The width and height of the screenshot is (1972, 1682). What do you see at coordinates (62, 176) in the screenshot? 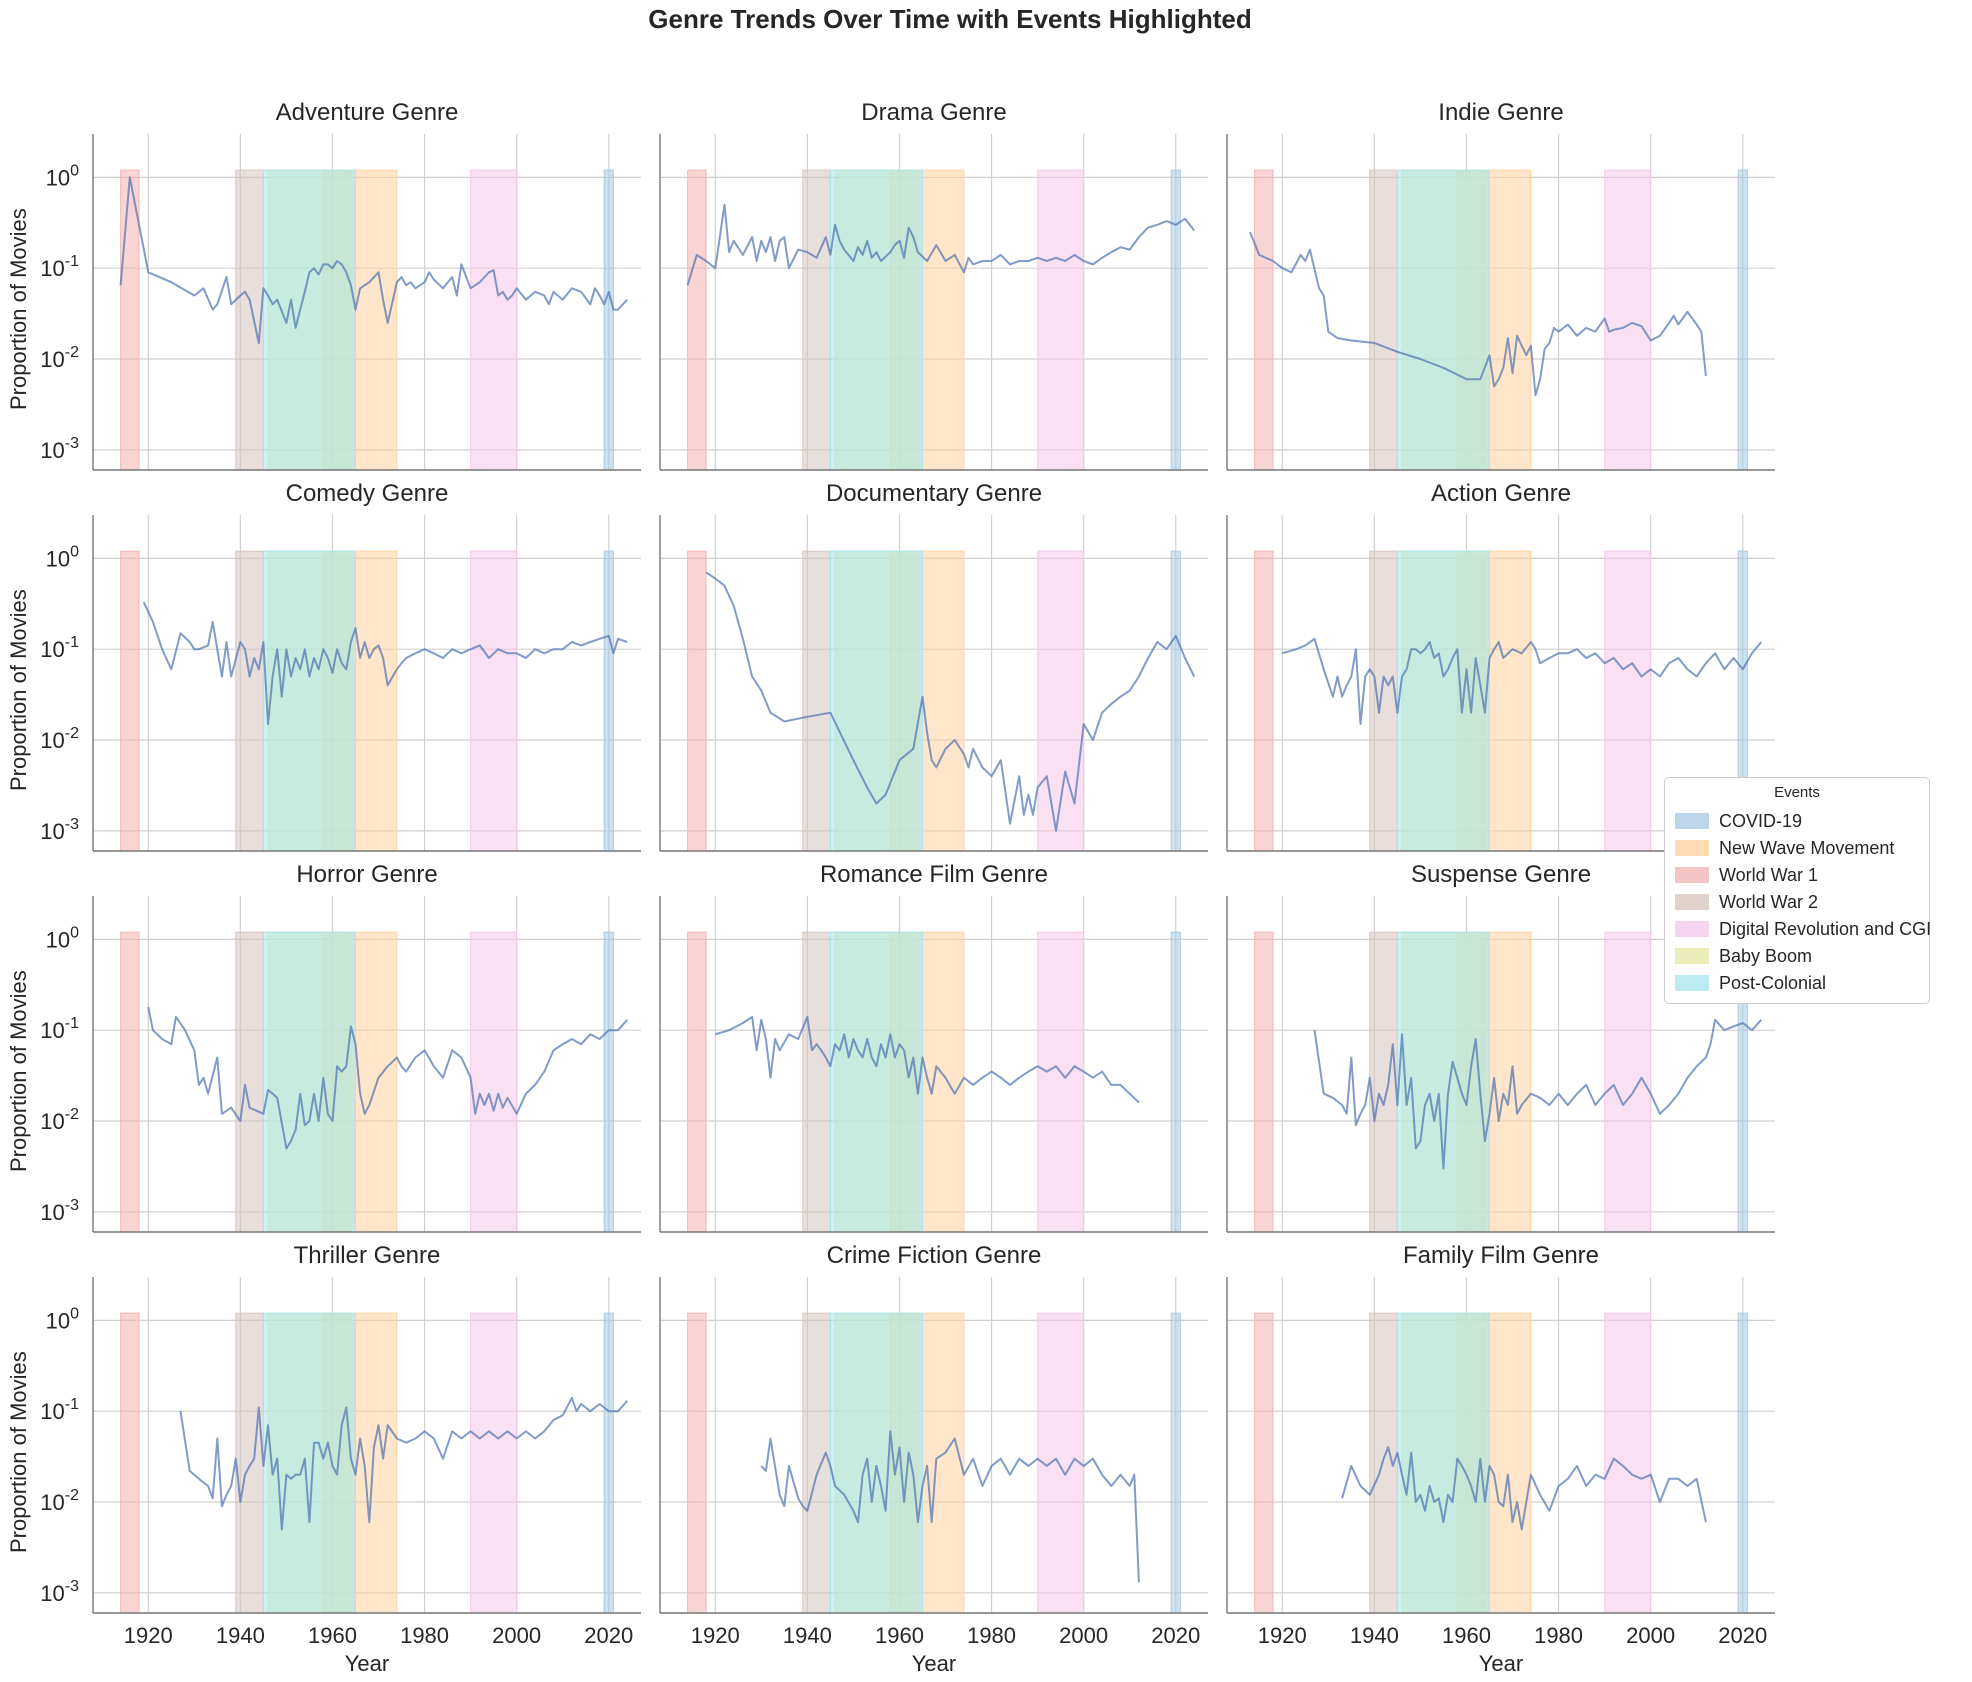
I see `y-tick-label: 10⁰` at bounding box center [62, 176].